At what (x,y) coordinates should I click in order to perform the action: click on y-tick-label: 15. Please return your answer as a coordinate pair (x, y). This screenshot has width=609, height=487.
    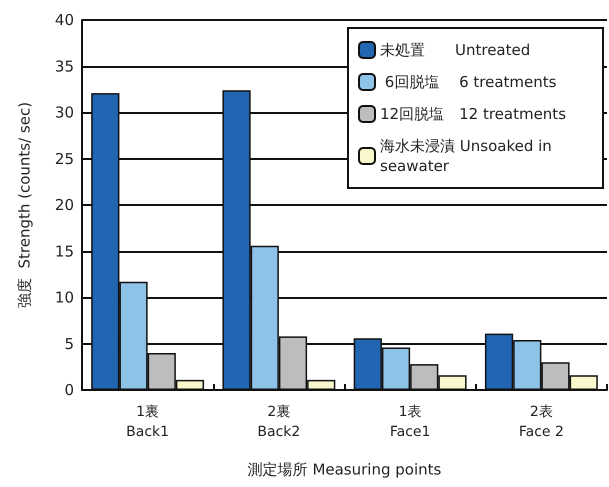
    Looking at the image, I should click on (64, 251).